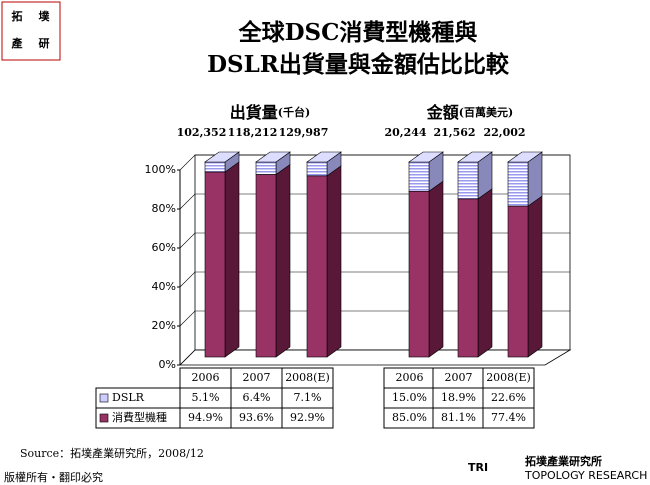  I want to click on total-label: 22,002, so click(504, 132).